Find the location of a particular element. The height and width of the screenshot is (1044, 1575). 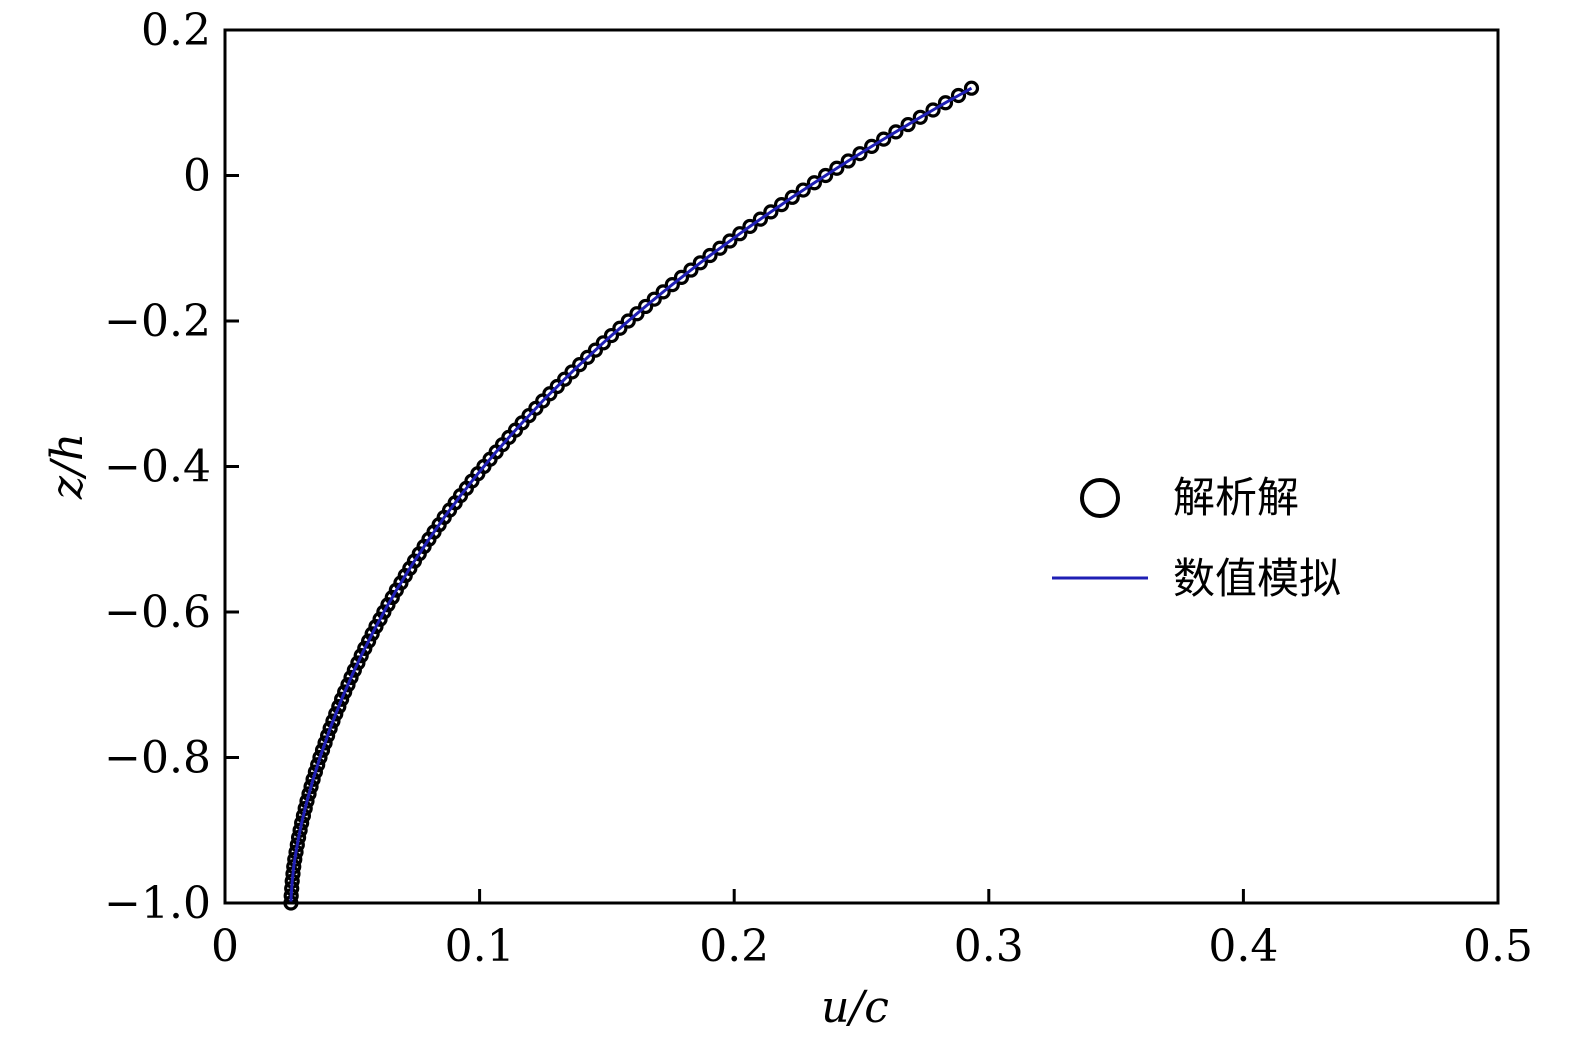

x-axis-ticks: 0 0.1 0.2 0.3 0.4 0.5 is located at coordinates (872, 930).